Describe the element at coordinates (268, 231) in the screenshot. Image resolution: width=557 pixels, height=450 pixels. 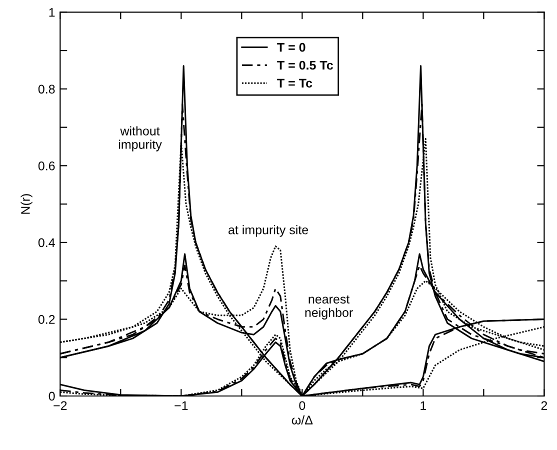
I see `annotation: at impurity site` at that location.